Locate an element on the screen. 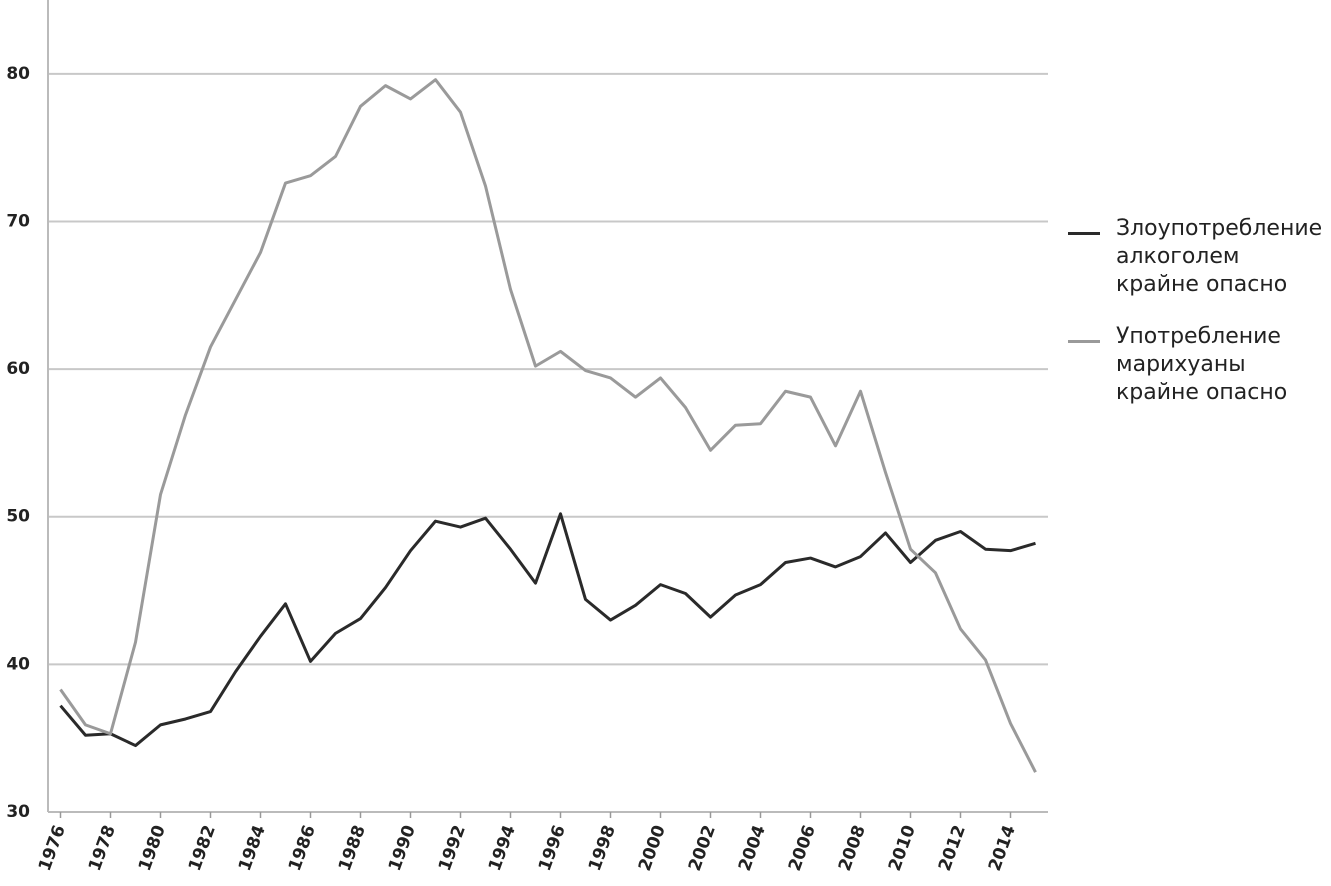 The image size is (1331, 886). legend-item: Употребление марихуаны крайне опасно is located at coordinates (1195, 365).